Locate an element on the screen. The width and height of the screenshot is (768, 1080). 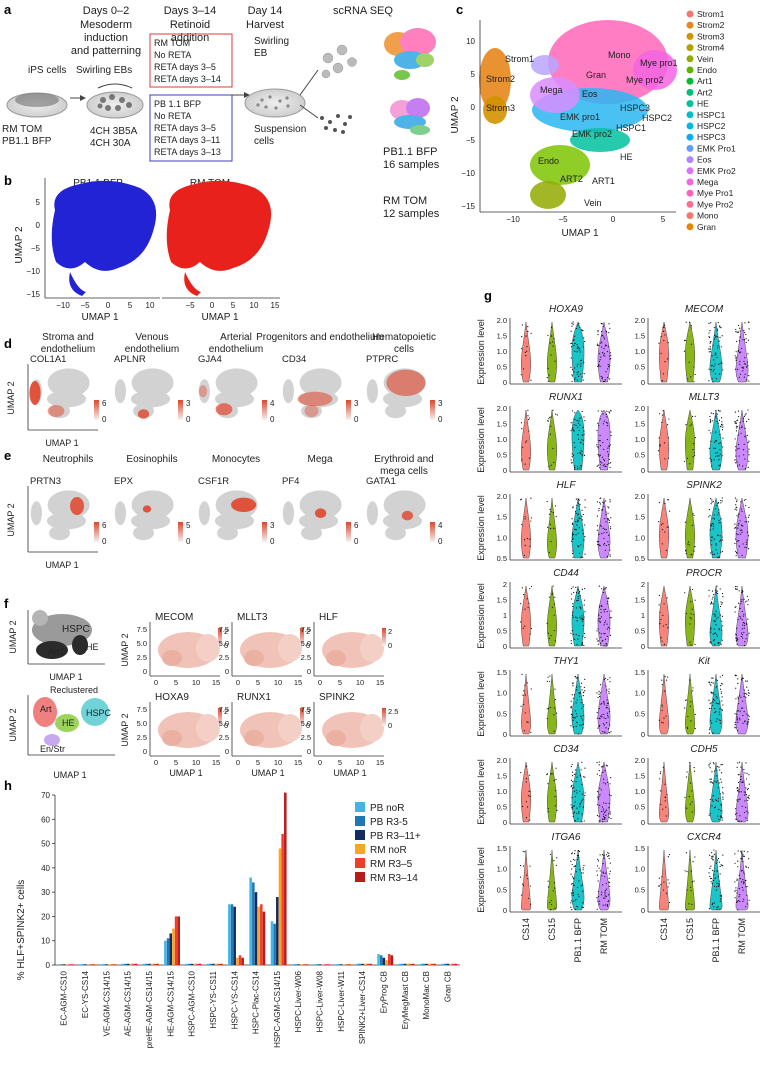
f-bottom-label-0: Reclustered is located at coordinates (74, 690).